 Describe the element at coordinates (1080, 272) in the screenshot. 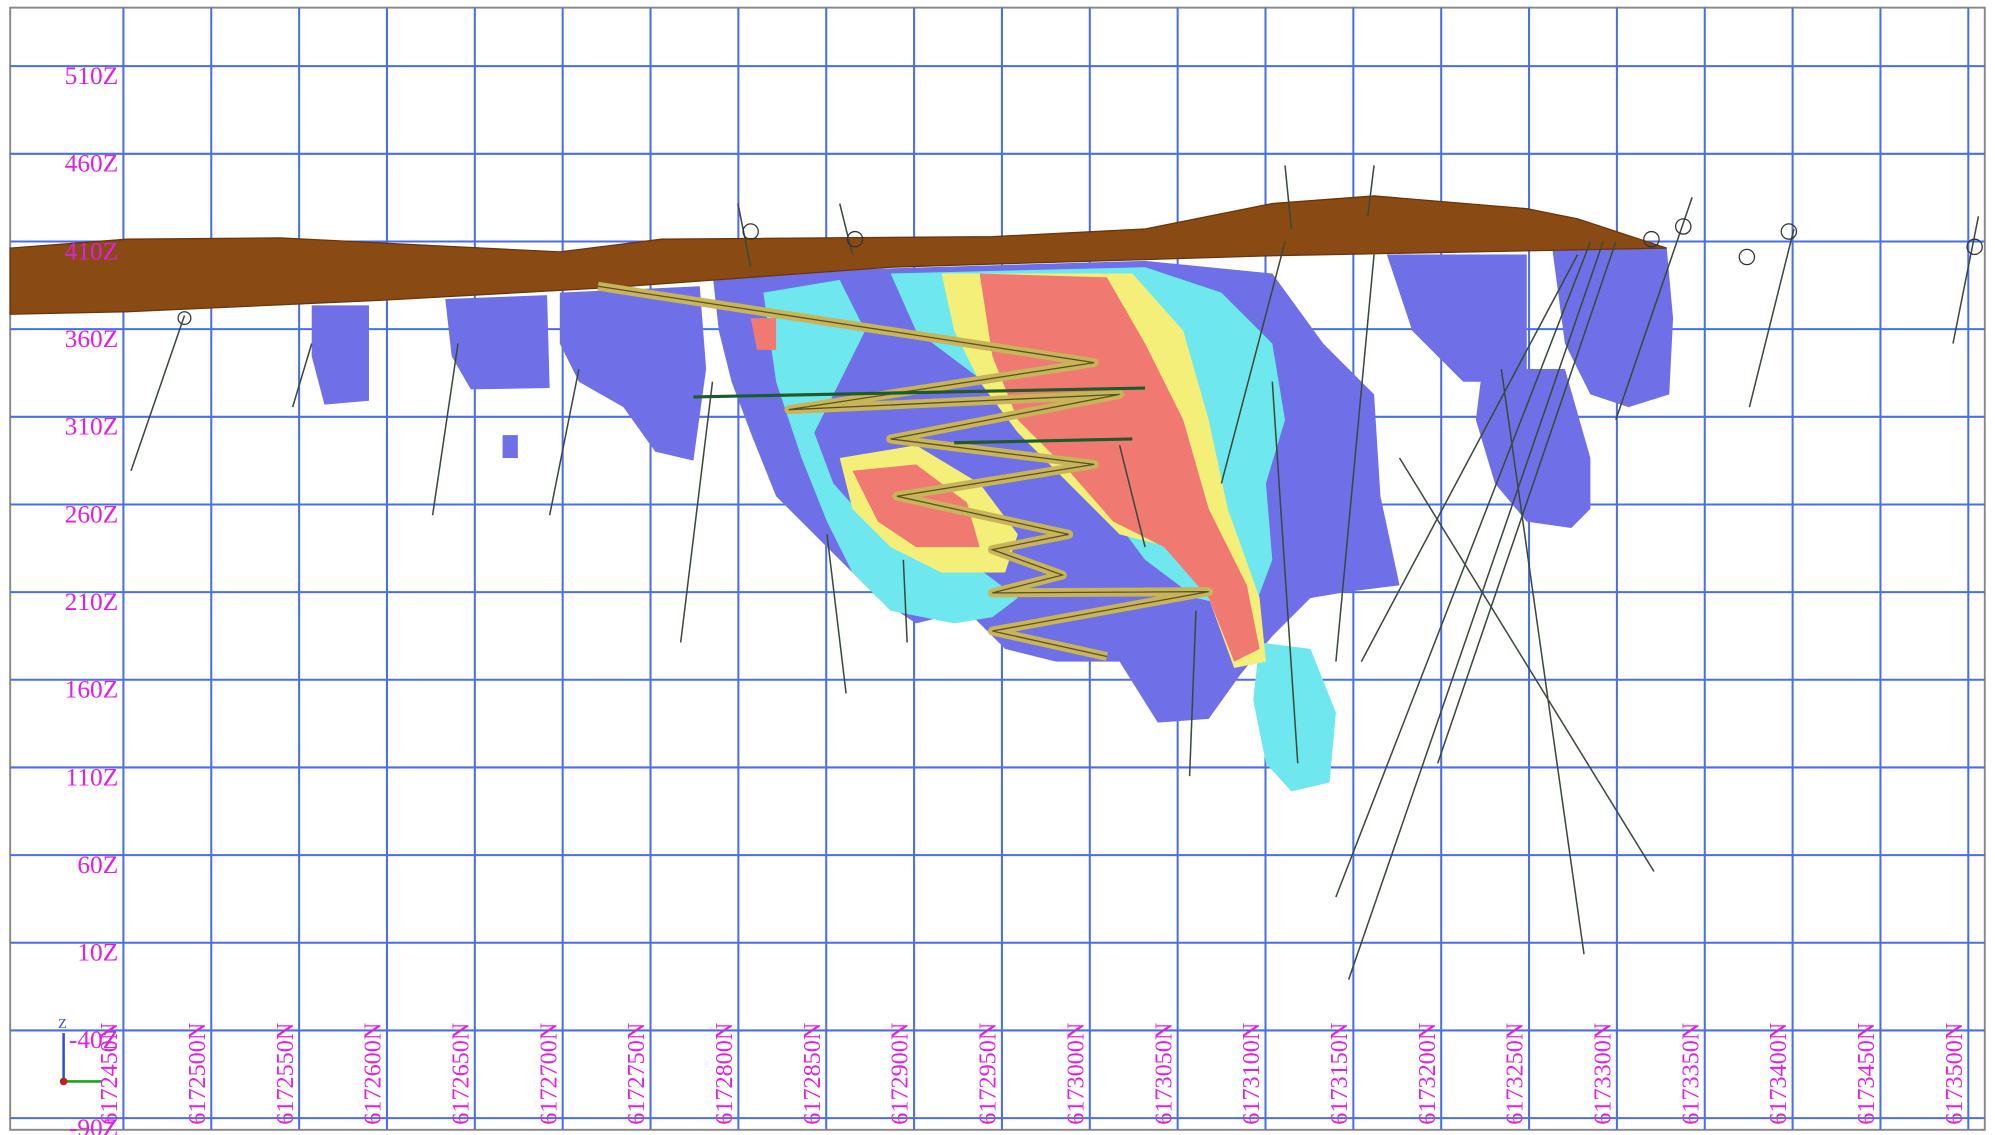

I see `collar-markers` at that location.